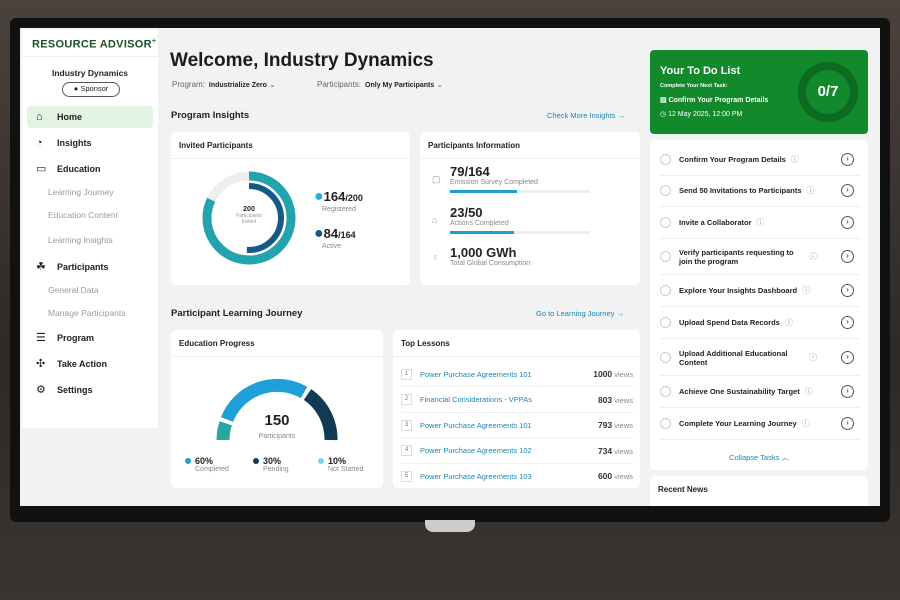 Image resolution: width=900 pixels, height=600 pixels. What do you see at coordinates (440, 84) in the screenshot?
I see `chevron-down-icon: ⌄` at bounding box center [440, 84].